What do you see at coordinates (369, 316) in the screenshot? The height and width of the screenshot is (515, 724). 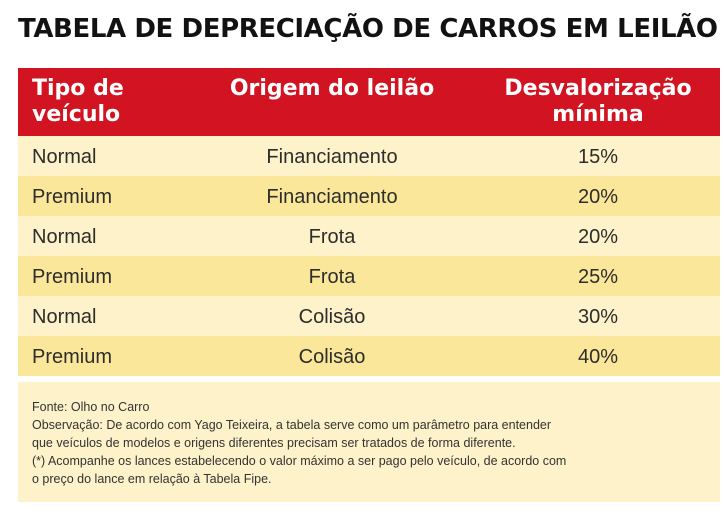 I see `table-row: Normal Colisão 30%` at bounding box center [369, 316].